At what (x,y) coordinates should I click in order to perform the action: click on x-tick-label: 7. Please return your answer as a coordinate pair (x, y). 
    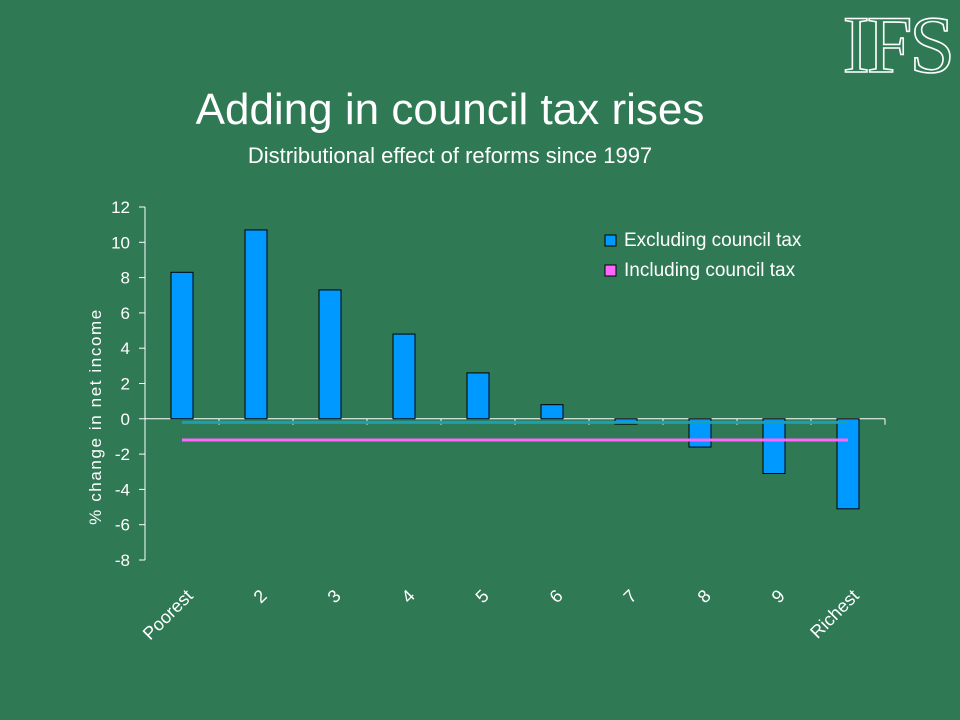
    Looking at the image, I should click on (630, 596).